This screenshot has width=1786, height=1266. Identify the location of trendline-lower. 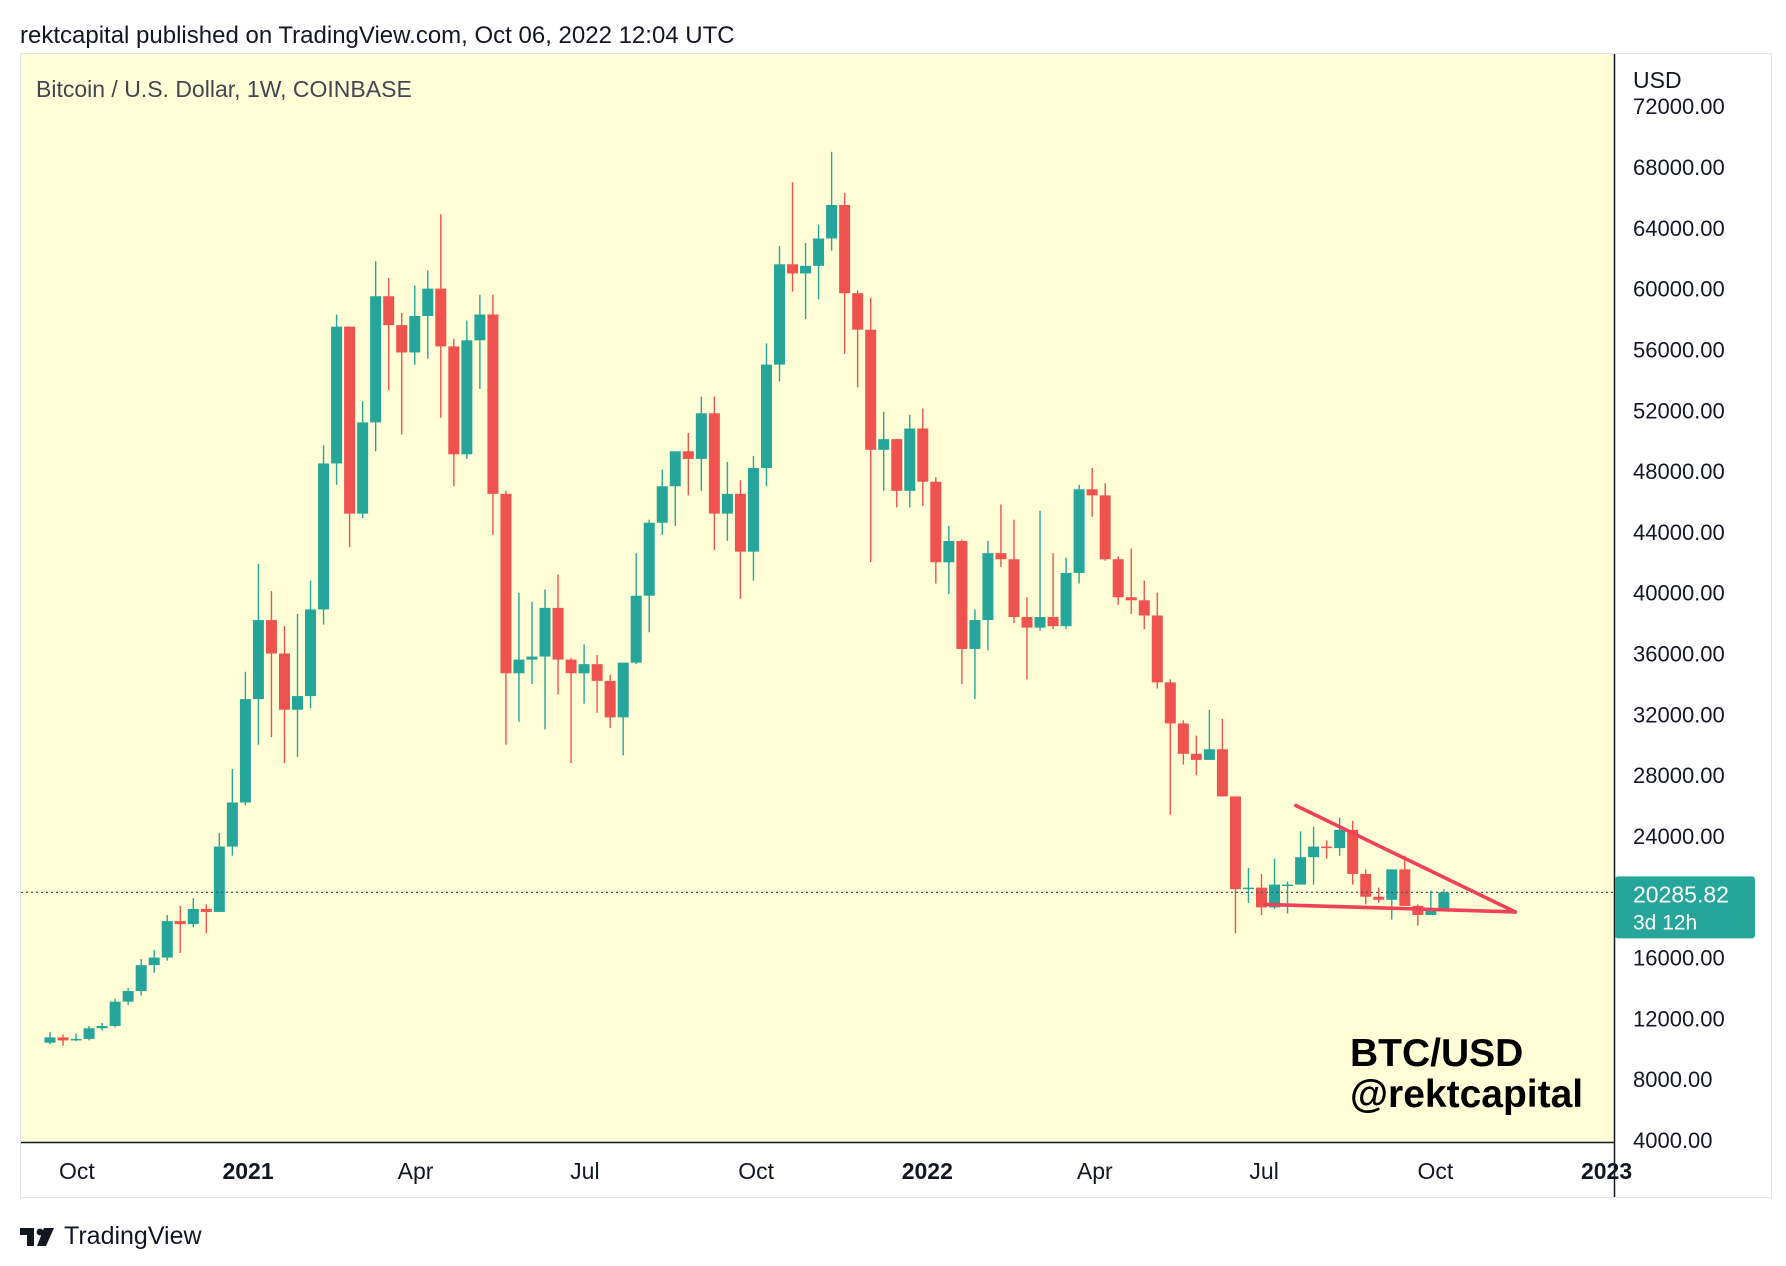
(1390, 908).